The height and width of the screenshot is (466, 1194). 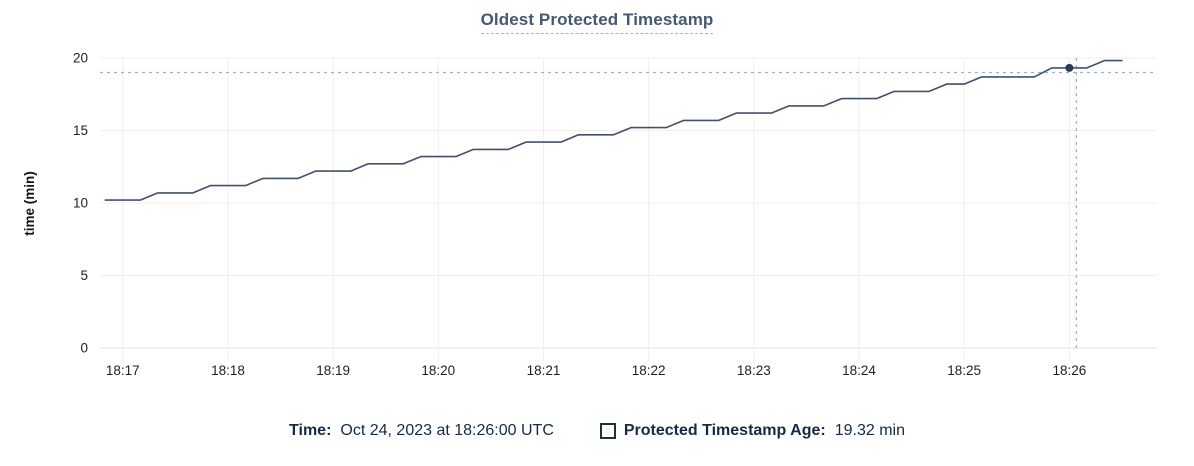 I want to click on hover-point-dot, so click(x=1069, y=67).